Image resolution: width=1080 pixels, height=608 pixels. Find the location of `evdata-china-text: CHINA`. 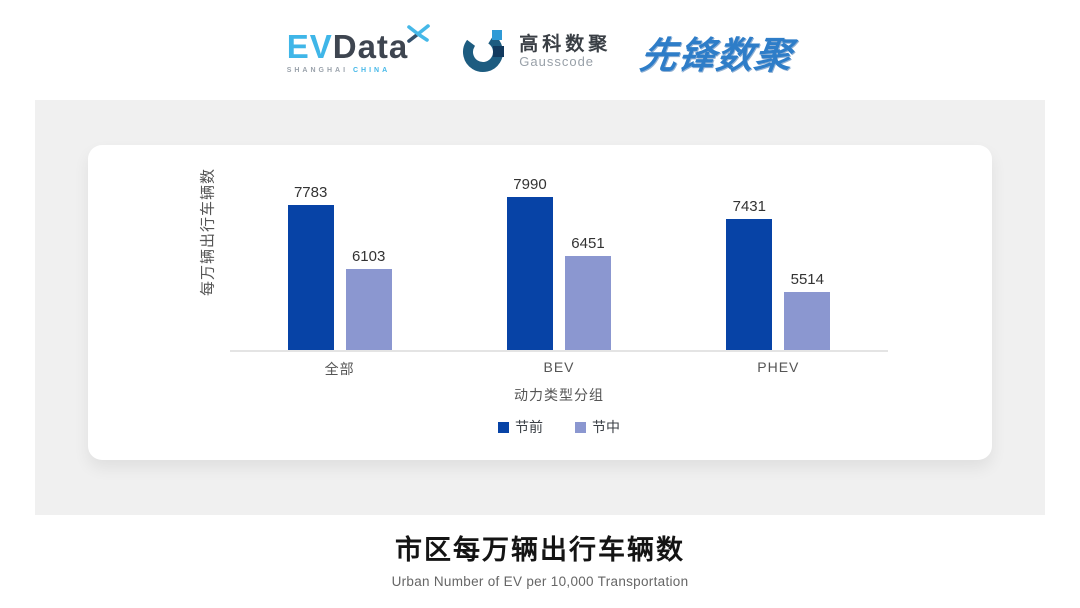

evdata-china-text: CHINA is located at coordinates (372, 70).